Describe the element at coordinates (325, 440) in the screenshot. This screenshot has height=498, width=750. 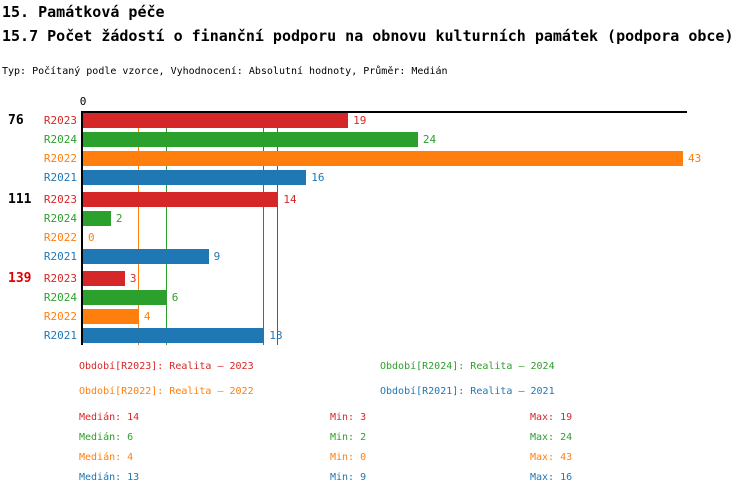
I see `stats-row-r2024: Medián: 6 Min: 2 Max: 24` at that location.